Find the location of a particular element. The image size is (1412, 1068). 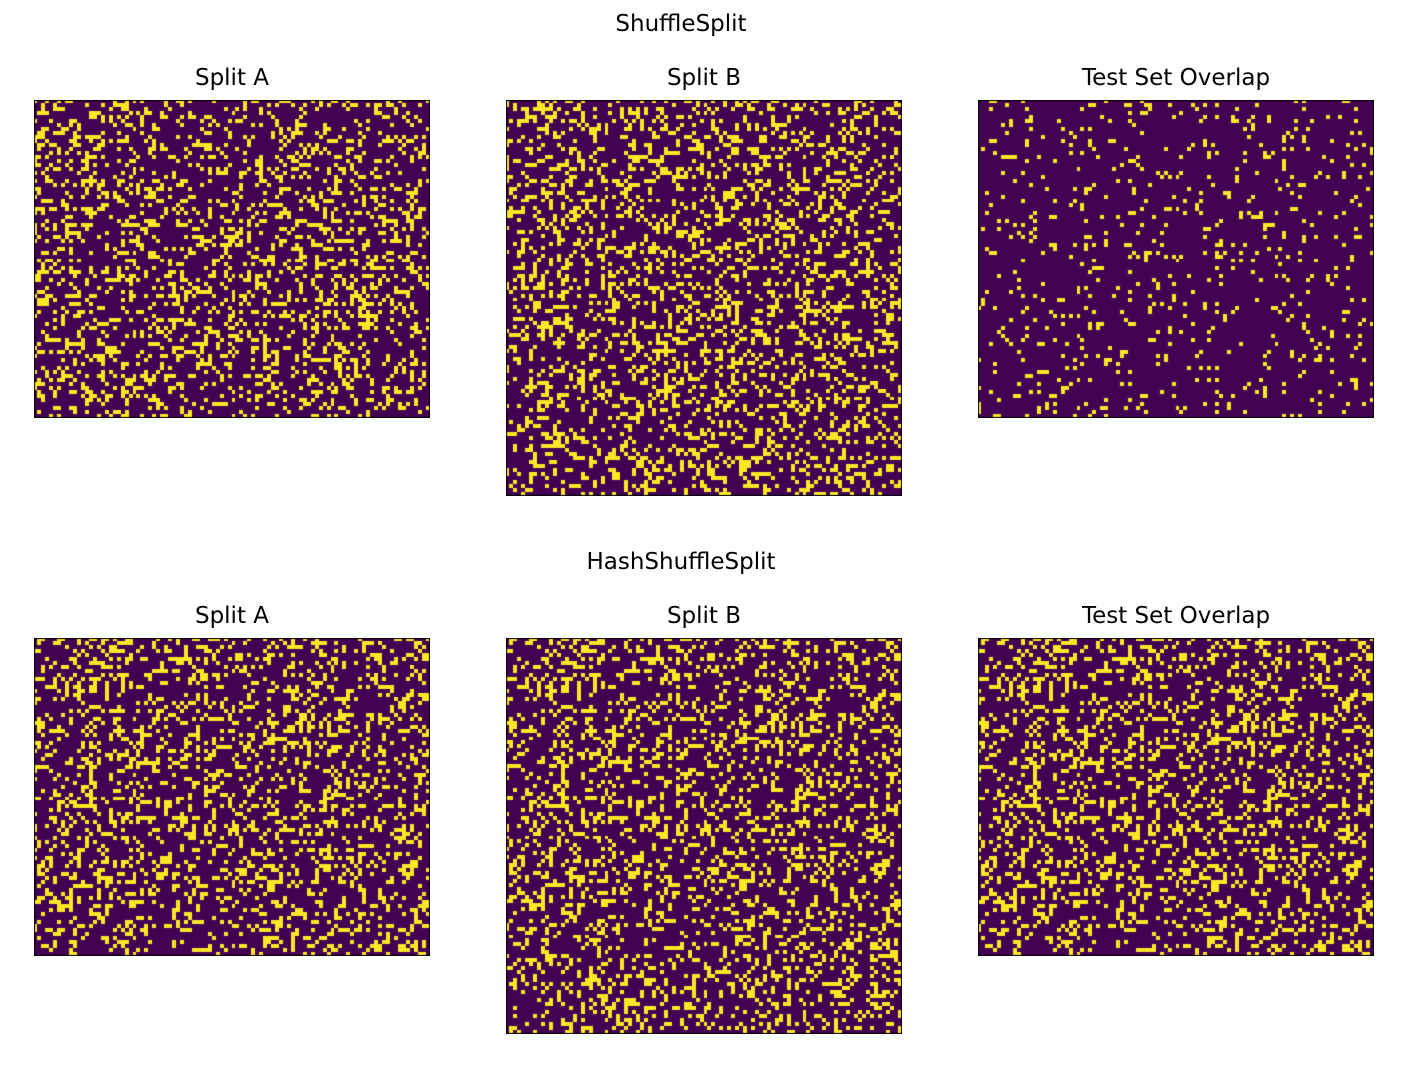

panel-title-shufflesplit-split-a: Split A is located at coordinates (232, 78).